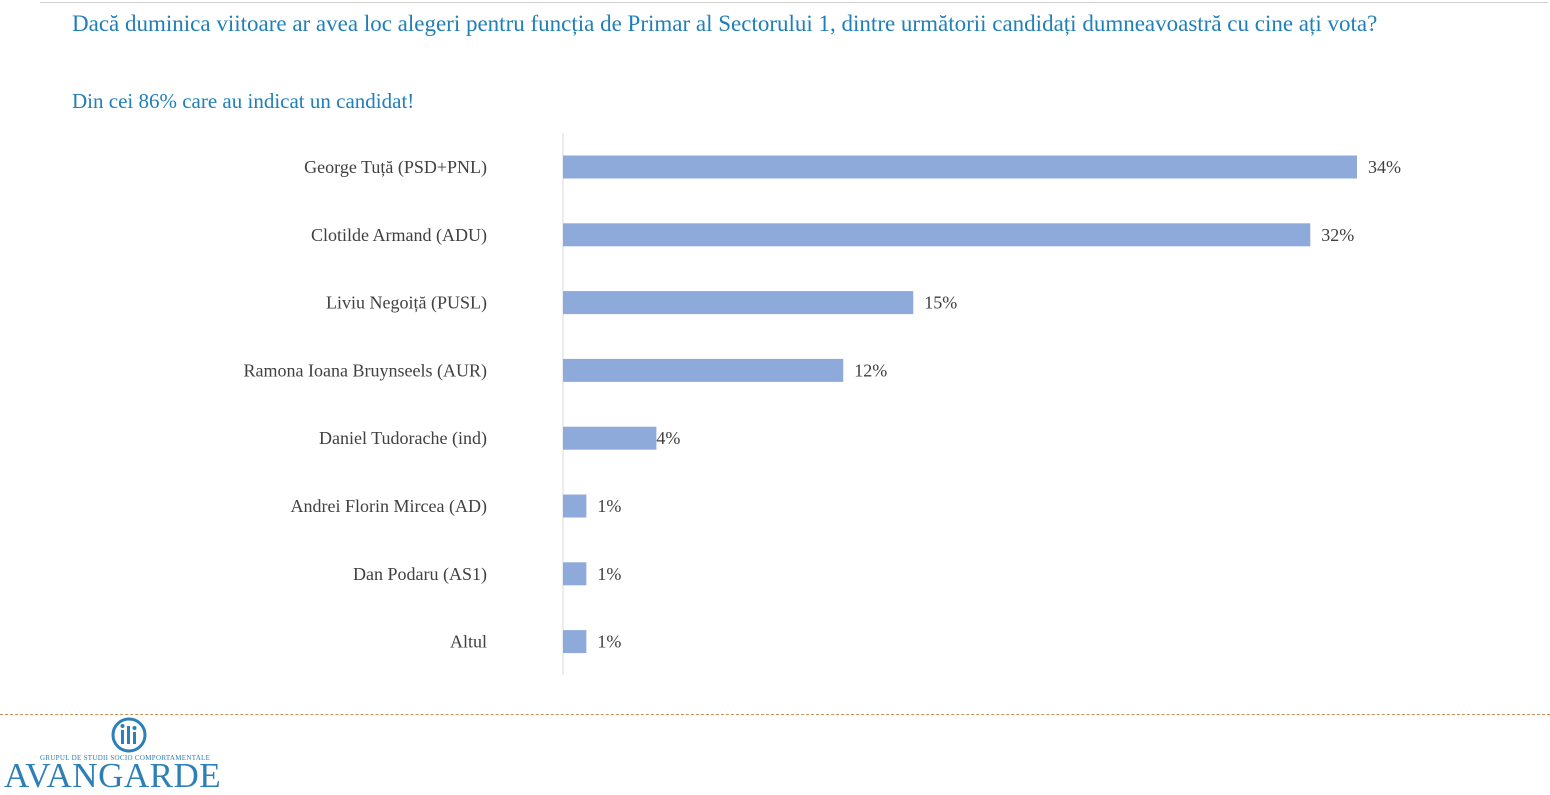  I want to click on footer-divider, so click(775, 714).